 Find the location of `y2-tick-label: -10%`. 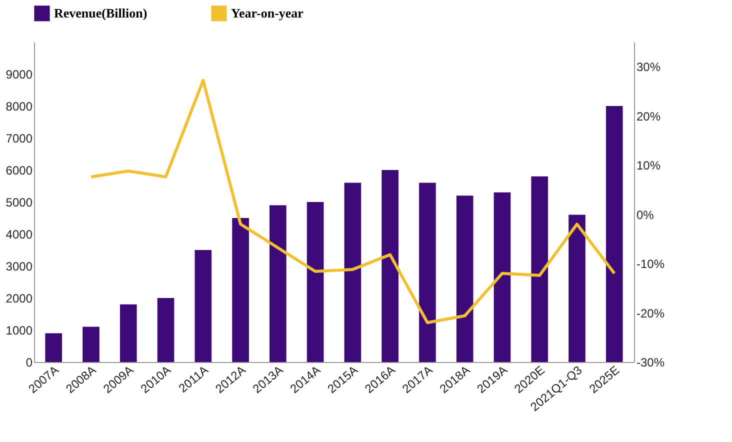

y2-tick-label: -10% is located at coordinates (650, 264).